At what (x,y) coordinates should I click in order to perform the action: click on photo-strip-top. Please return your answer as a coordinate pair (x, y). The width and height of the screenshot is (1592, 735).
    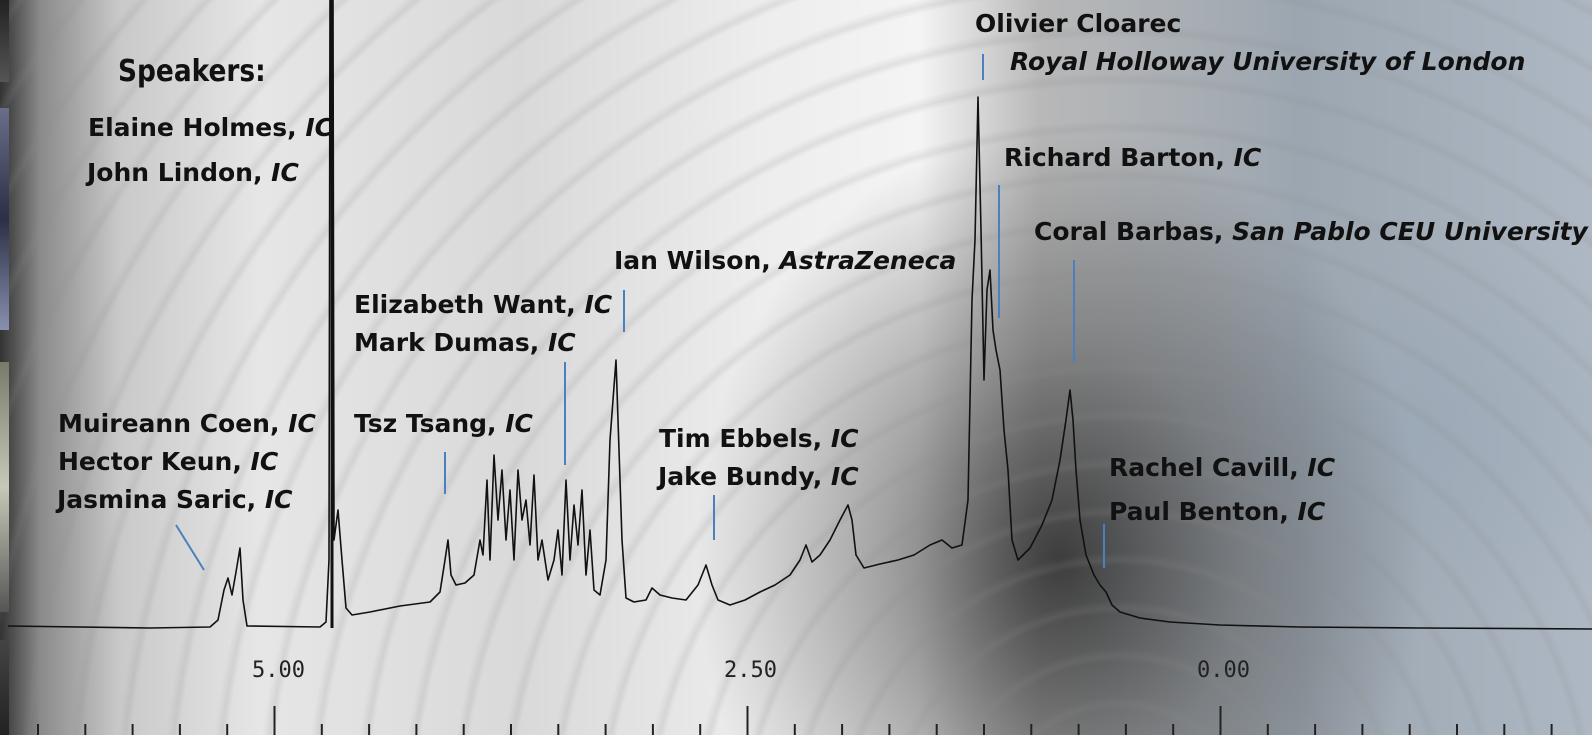
    Looking at the image, I should click on (4, 41).